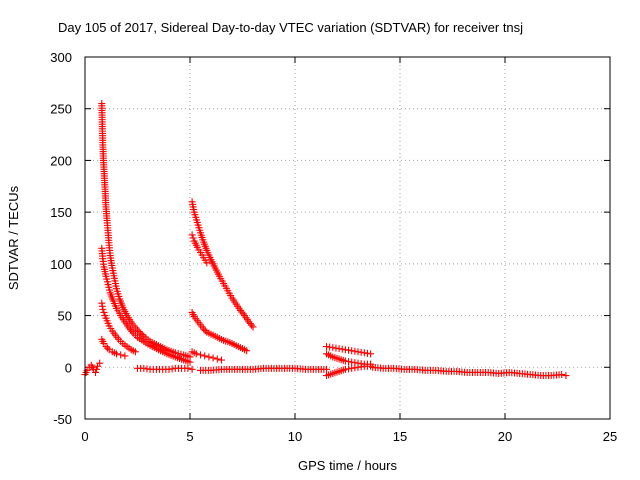  Describe the element at coordinates (84, 436) in the screenshot. I see `x-tick-label: 0` at that location.